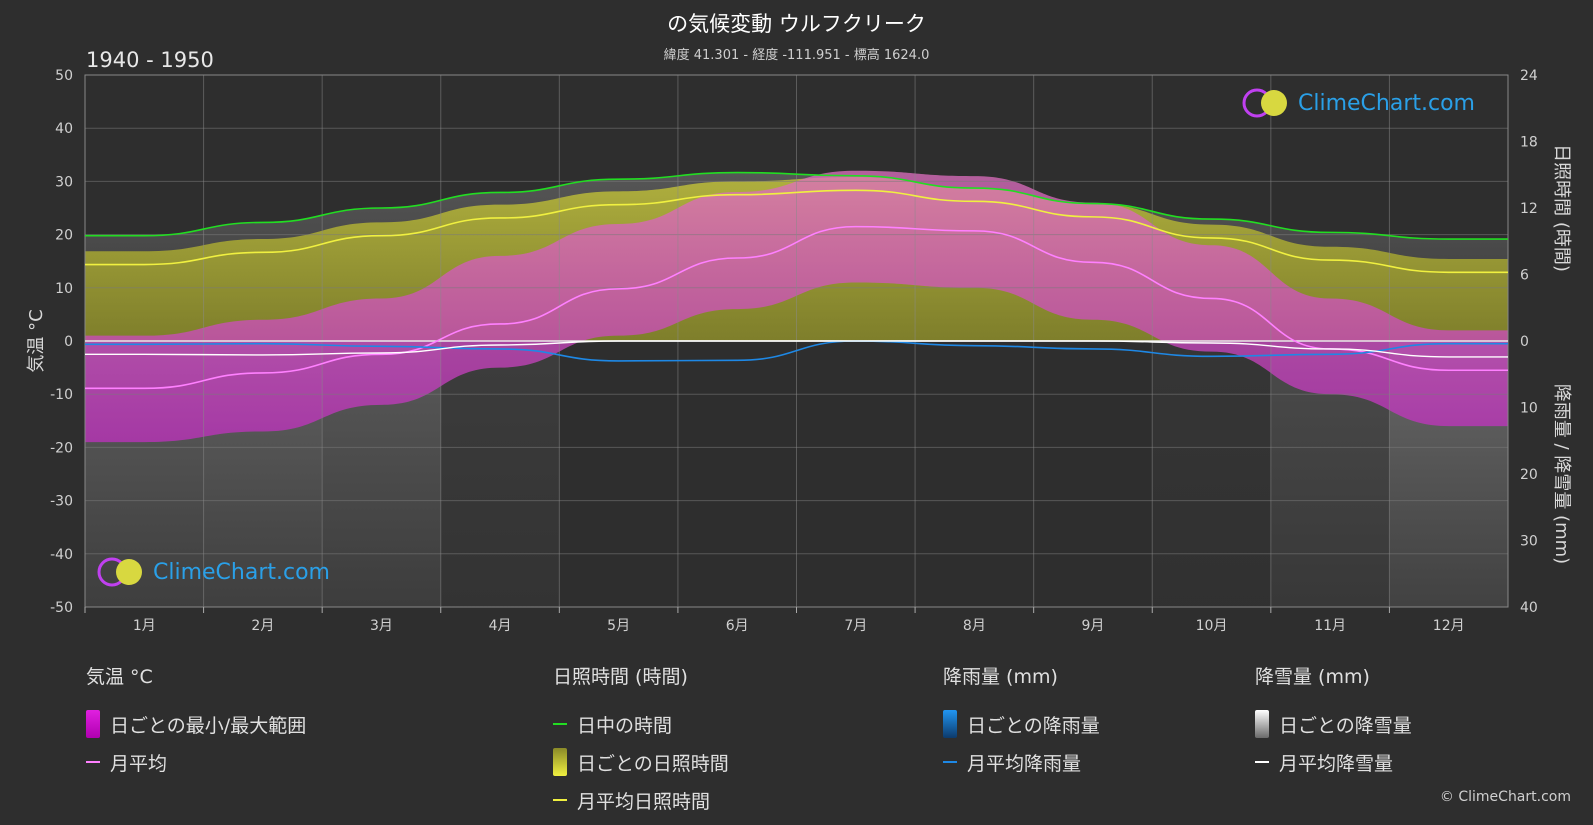  What do you see at coordinates (1561, 208) in the screenshot?
I see `right-top-axis-title: 日照時間 (時間)` at bounding box center [1561, 208].